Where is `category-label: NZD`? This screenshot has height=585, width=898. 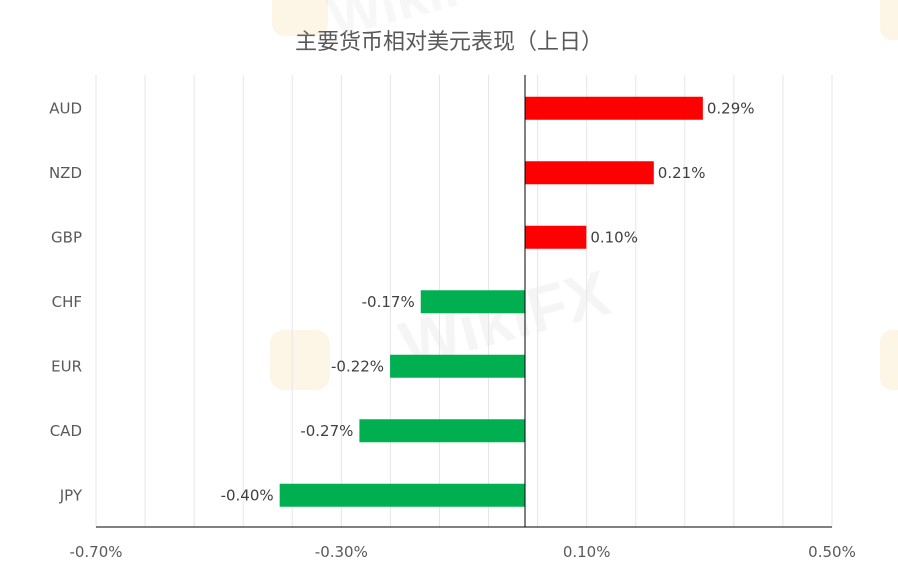
category-label: NZD is located at coordinates (65, 173).